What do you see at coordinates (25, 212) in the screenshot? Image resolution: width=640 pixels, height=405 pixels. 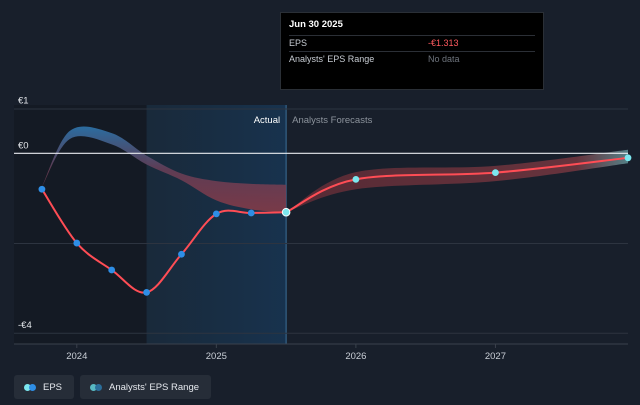 I see `y-tick-labels: €1 €0 -€4` at bounding box center [25, 212].